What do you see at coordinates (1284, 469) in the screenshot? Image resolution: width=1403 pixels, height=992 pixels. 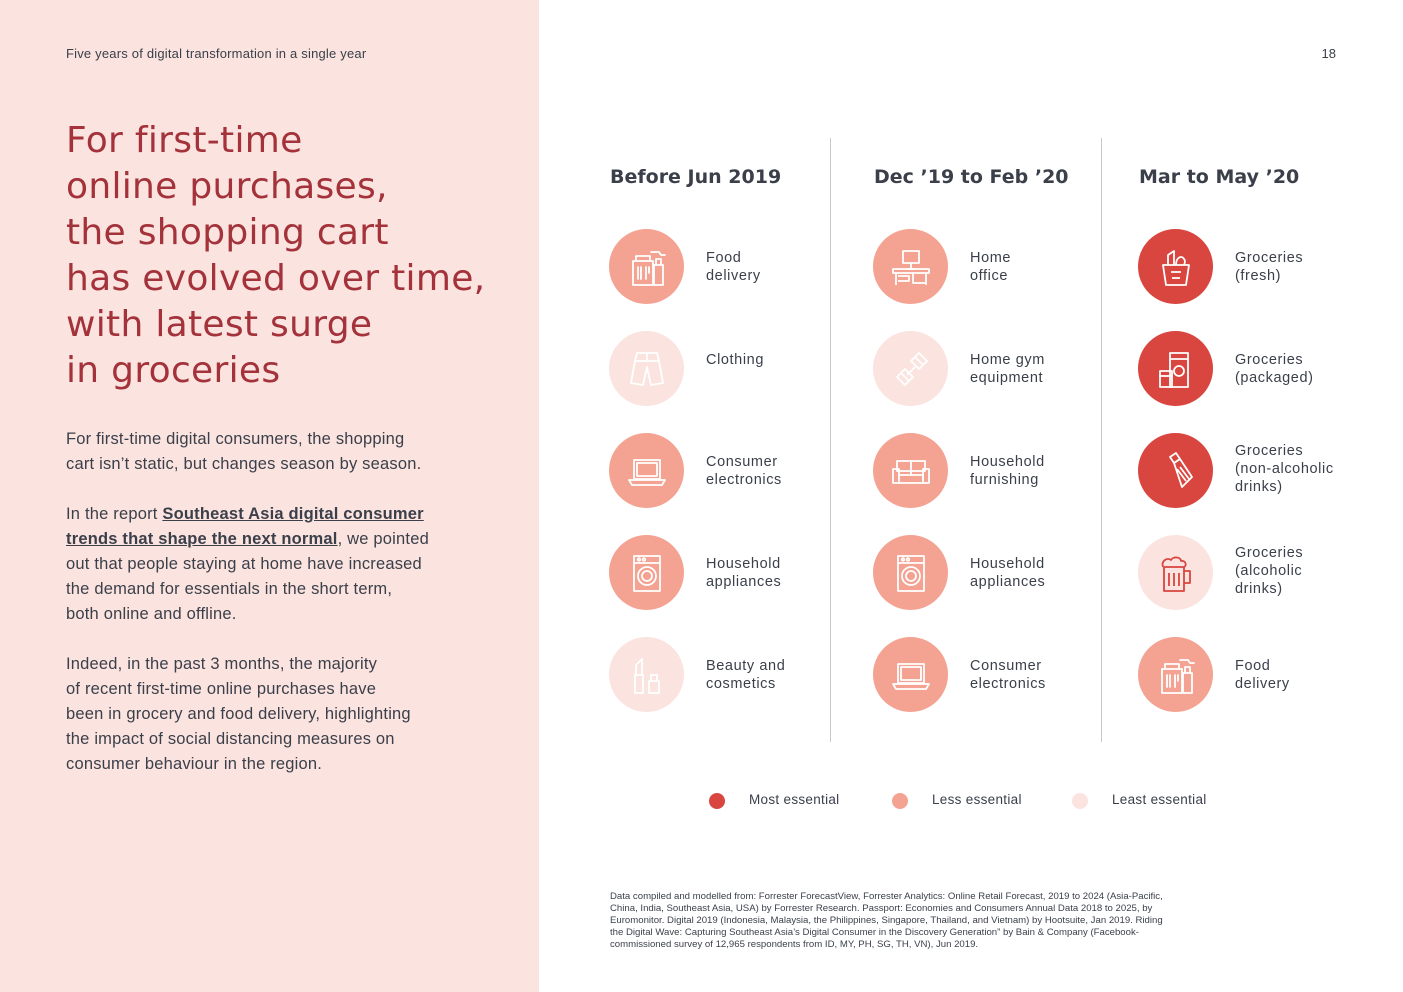 I see `category-label: Groceries (non-alcoholic drinks)` at bounding box center [1284, 469].